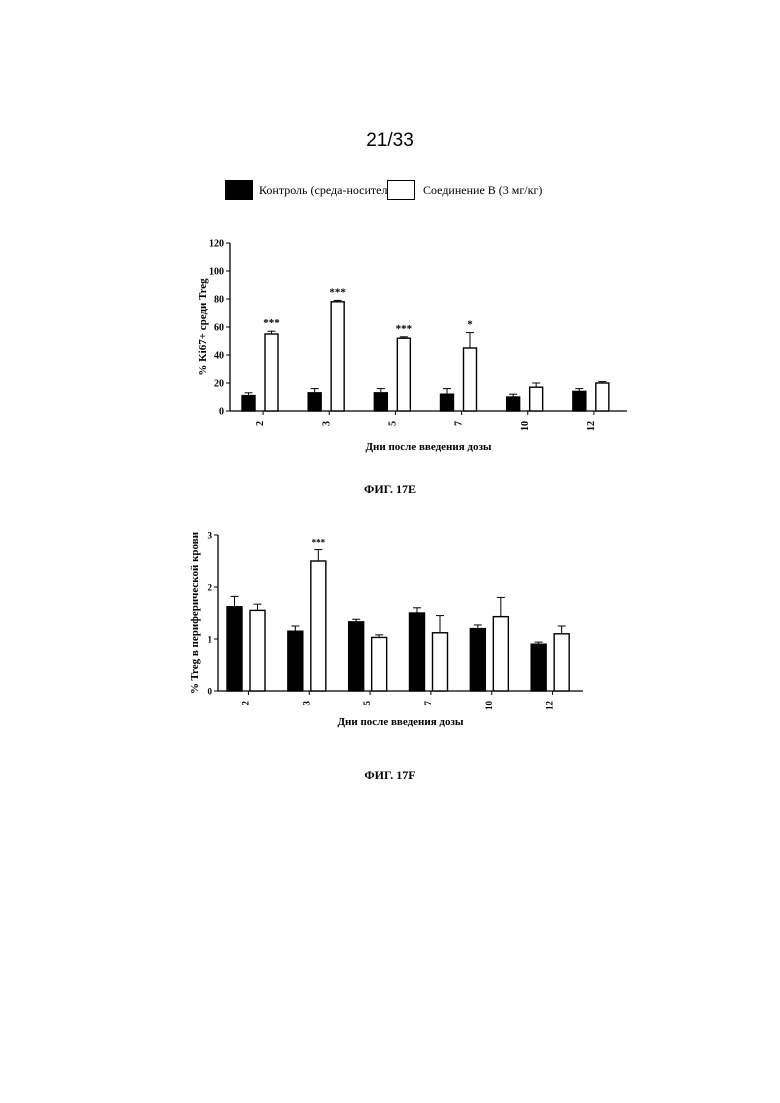 The width and height of the screenshot is (780, 1103). I want to click on figure-caption-17e: ФИГ. 17E, so click(390, 489).